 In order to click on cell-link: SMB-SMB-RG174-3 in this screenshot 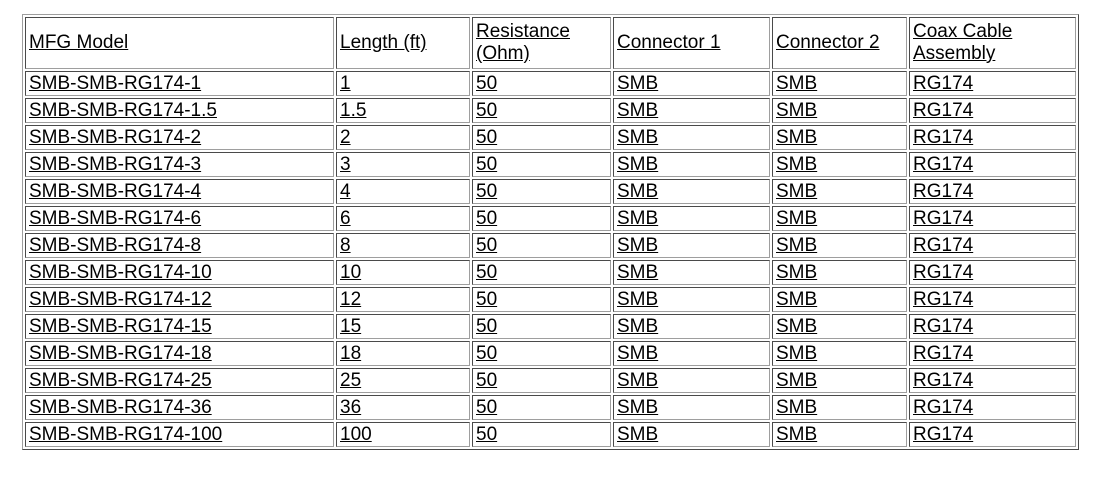, I will do `click(115, 164)`.